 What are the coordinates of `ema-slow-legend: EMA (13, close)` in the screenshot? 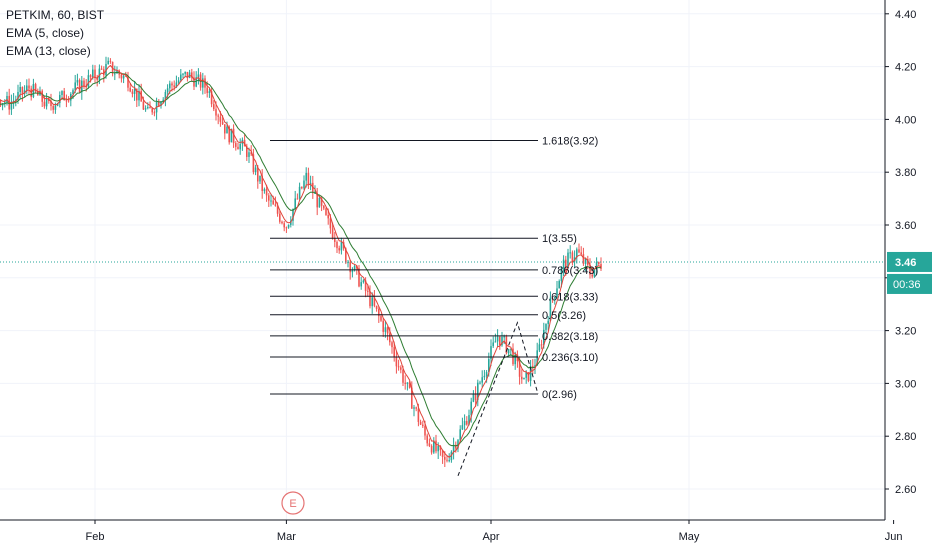 It's located at (48, 51).